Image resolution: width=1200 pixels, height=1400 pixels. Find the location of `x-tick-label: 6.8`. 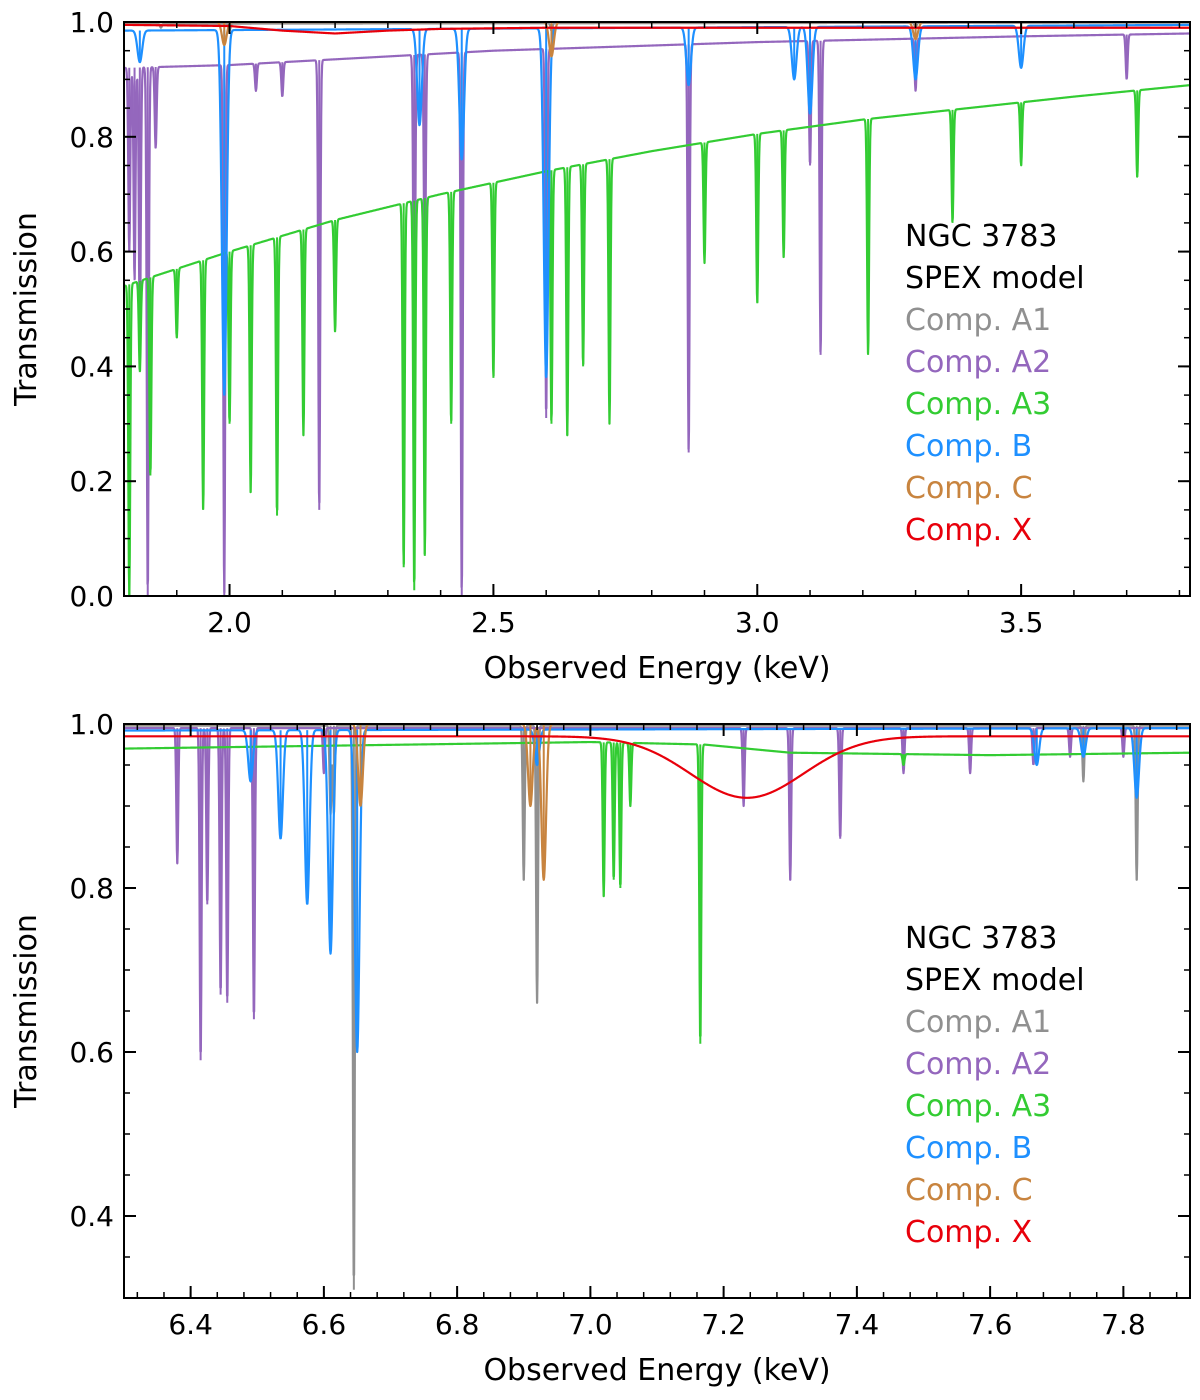

x-tick-label: 6.8 is located at coordinates (457, 1324).